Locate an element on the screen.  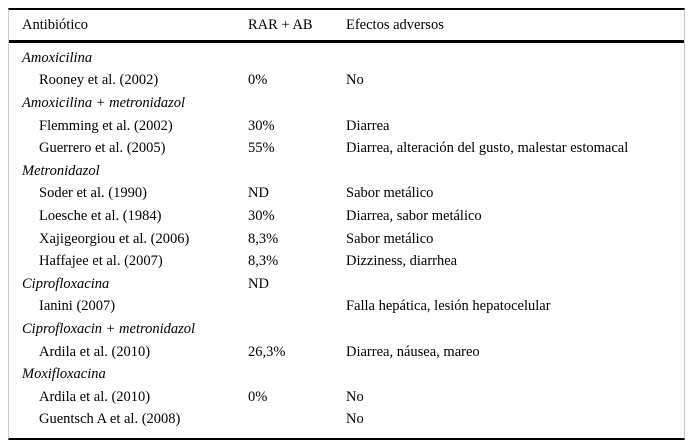
table-header-row: Antibiótico RAR + AB Efectos adversos is located at coordinates (346, 26).